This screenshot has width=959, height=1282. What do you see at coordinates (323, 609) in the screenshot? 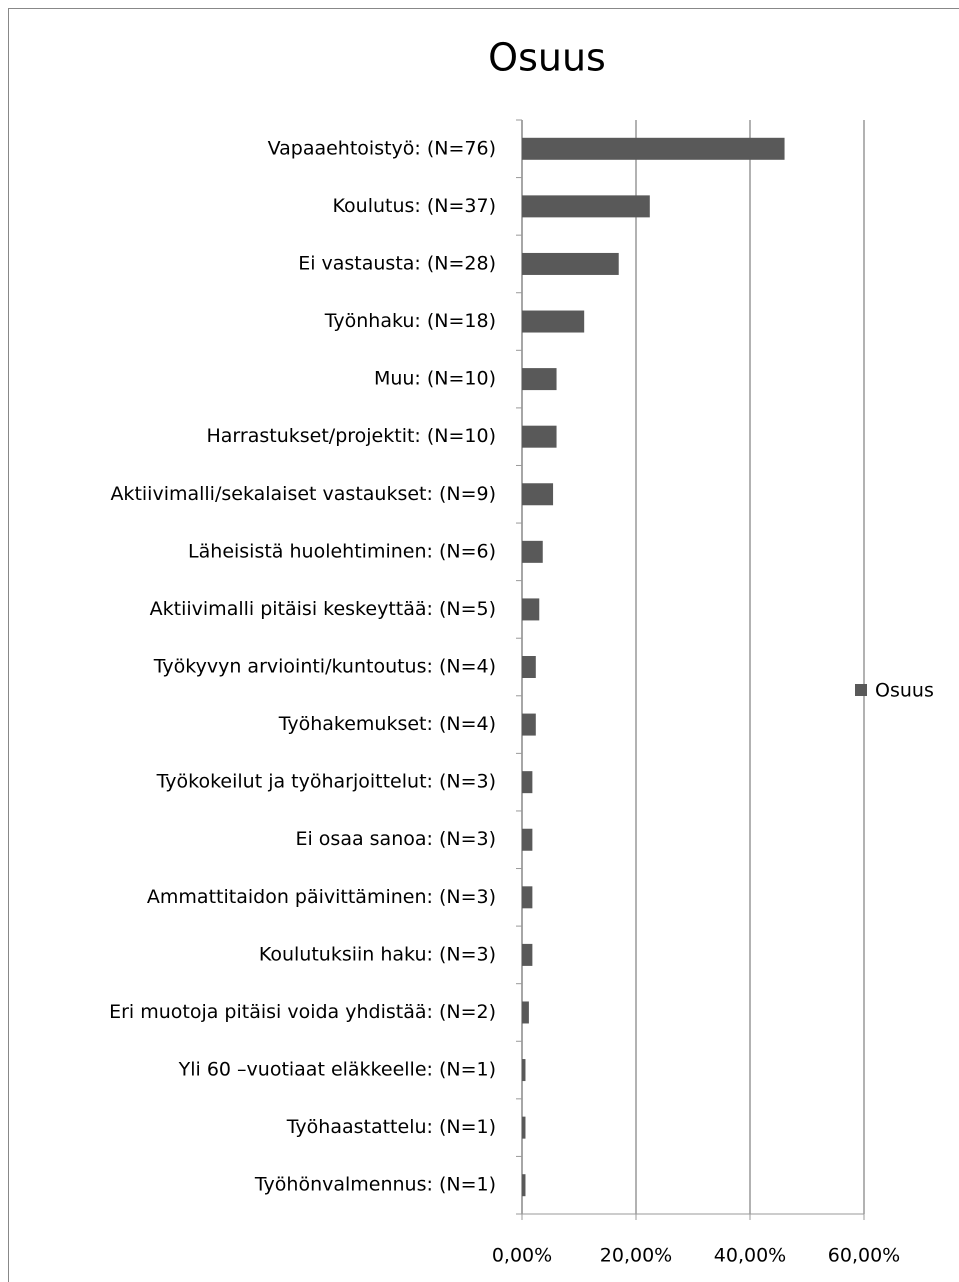
I see `y-tick-label: Aktiivimalli pitäisi keskeyttää: (N=5)` at bounding box center [323, 609].